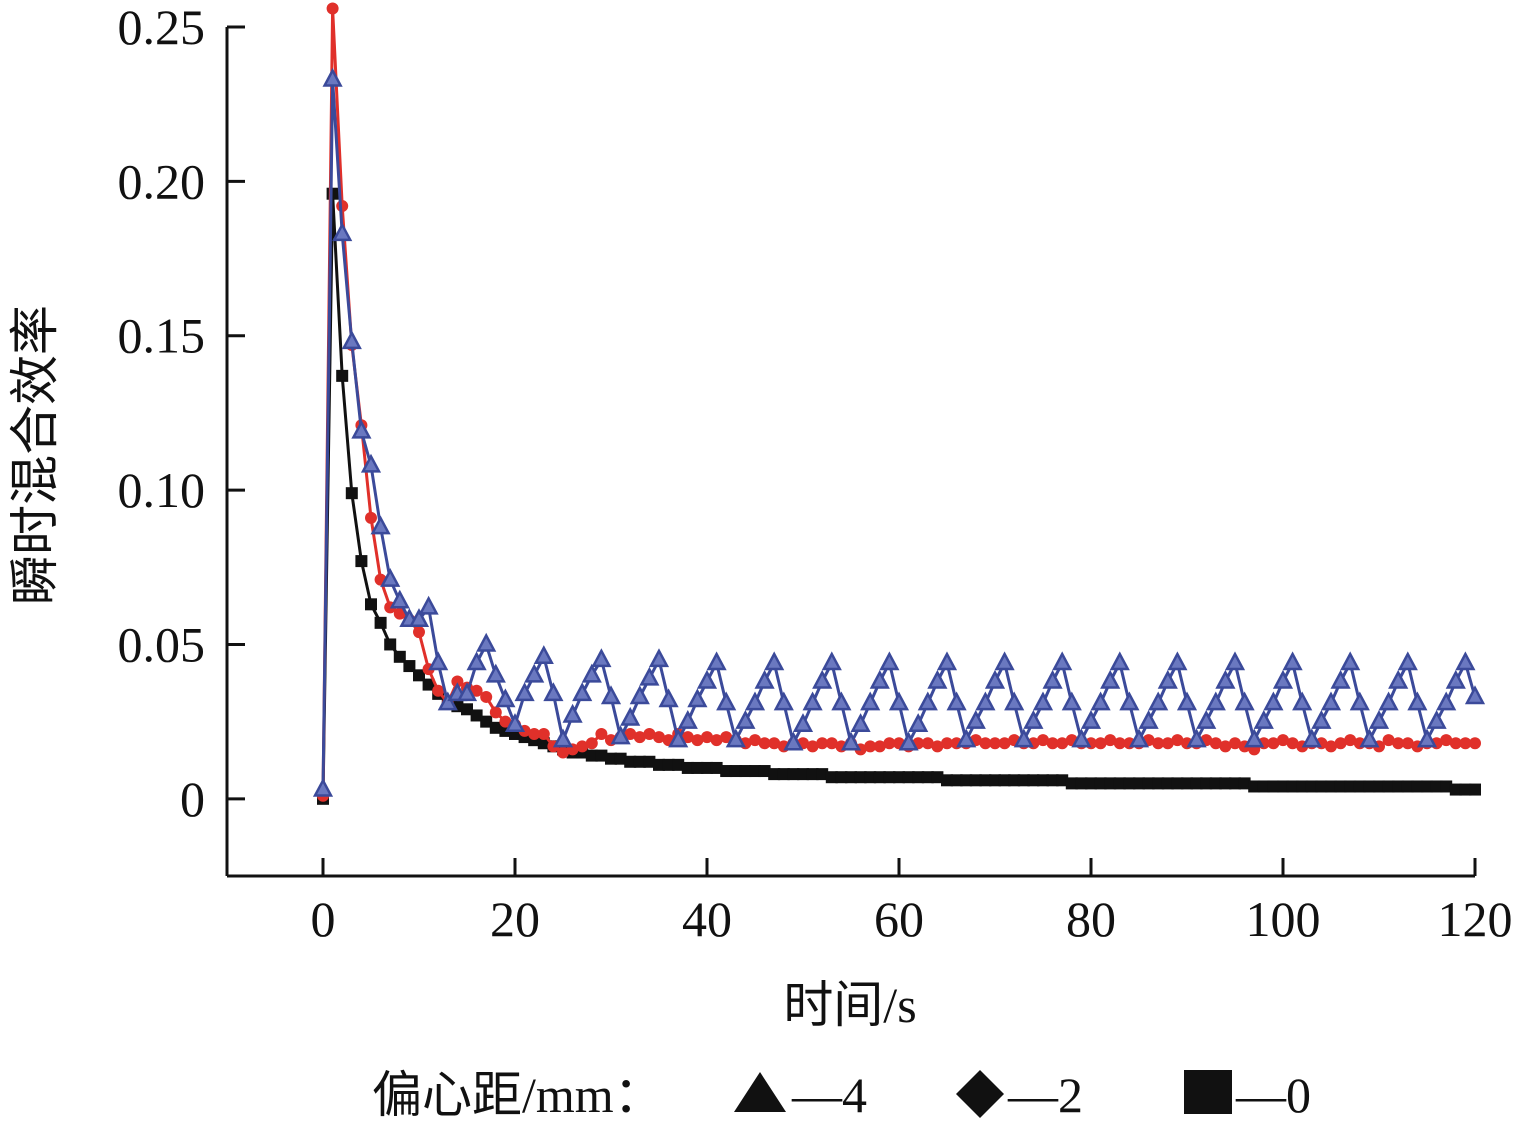 The height and width of the screenshot is (1122, 1521). What do you see at coordinates (980, 1094) in the screenshot?
I see `legend-marker-diamond` at bounding box center [980, 1094].